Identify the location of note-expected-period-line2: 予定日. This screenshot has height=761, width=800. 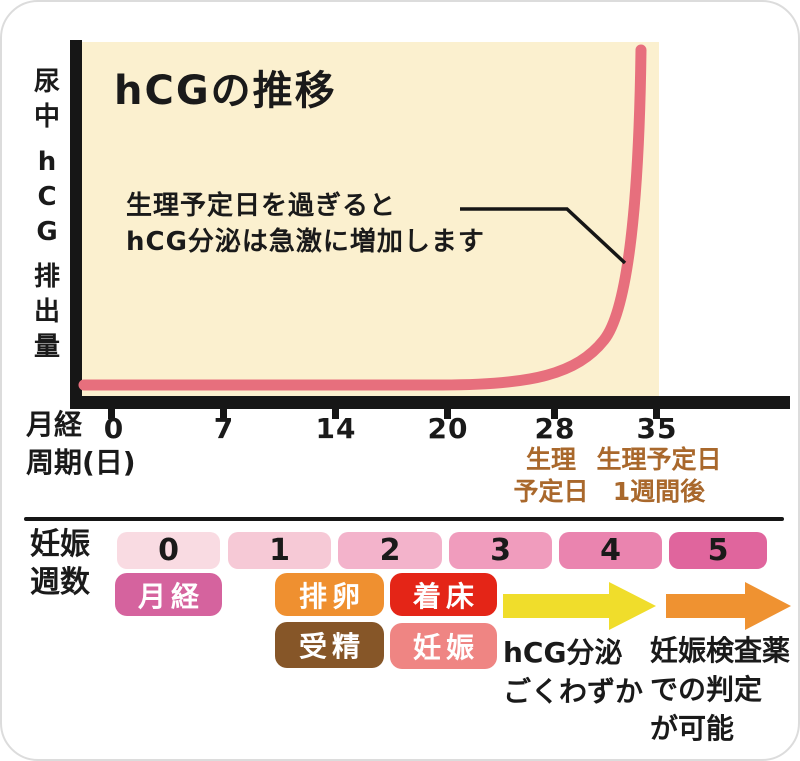
(551, 491).